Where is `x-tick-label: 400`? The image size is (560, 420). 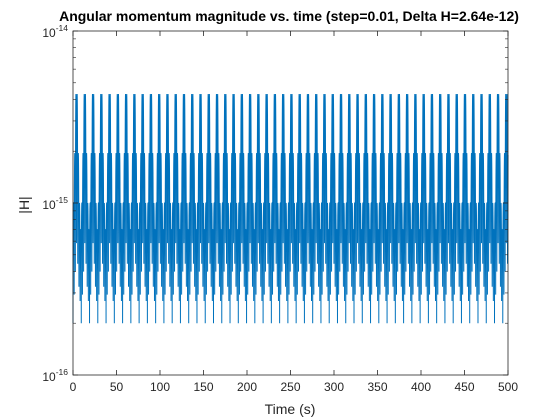
x-tick-label: 400 is located at coordinates (421, 387).